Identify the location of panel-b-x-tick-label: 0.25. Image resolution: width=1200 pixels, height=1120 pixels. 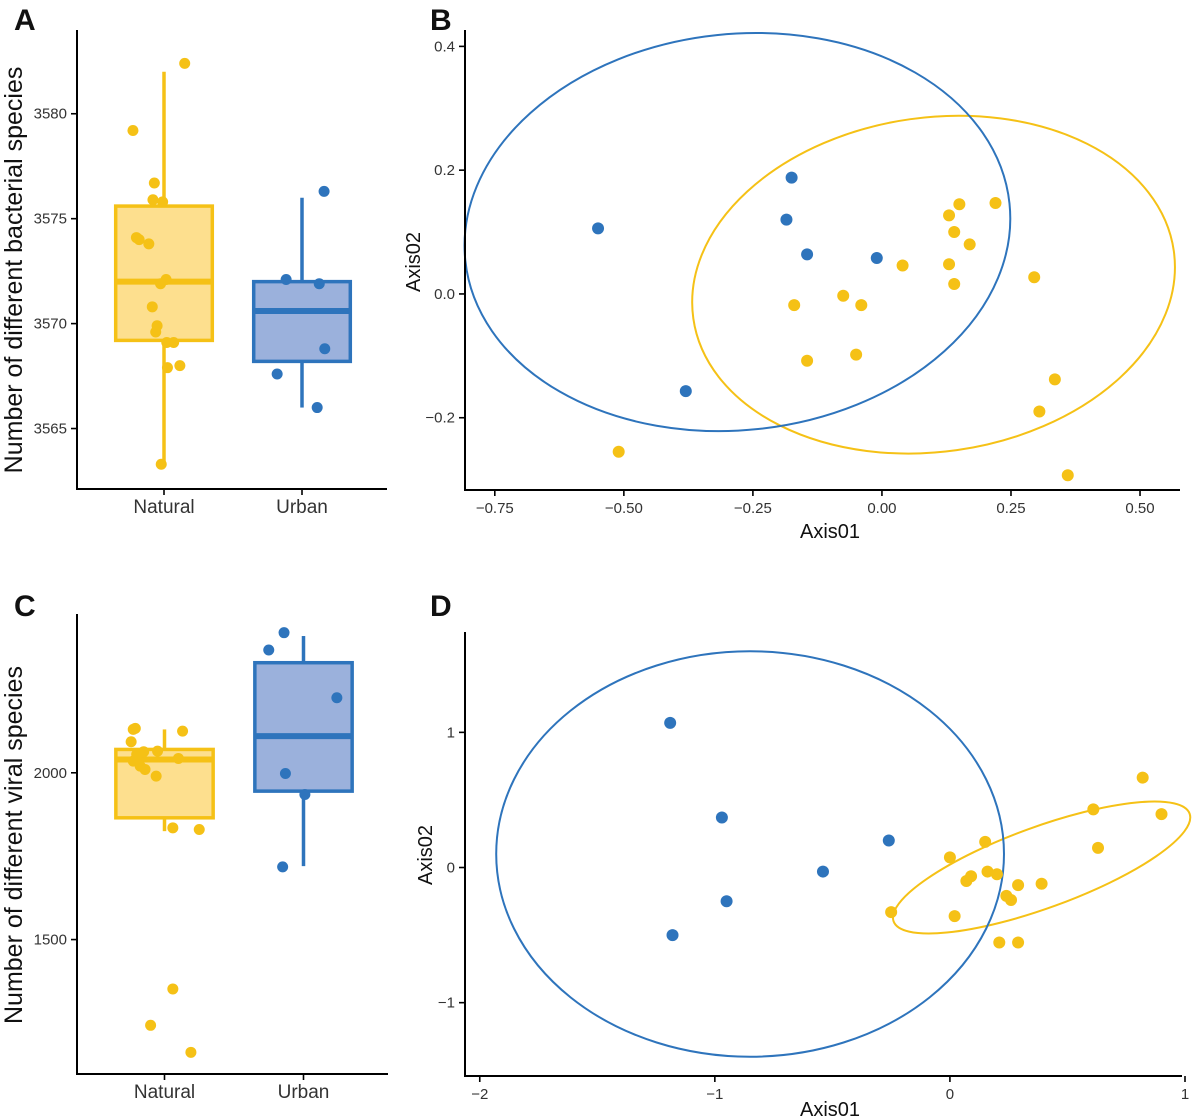
(1010, 508).